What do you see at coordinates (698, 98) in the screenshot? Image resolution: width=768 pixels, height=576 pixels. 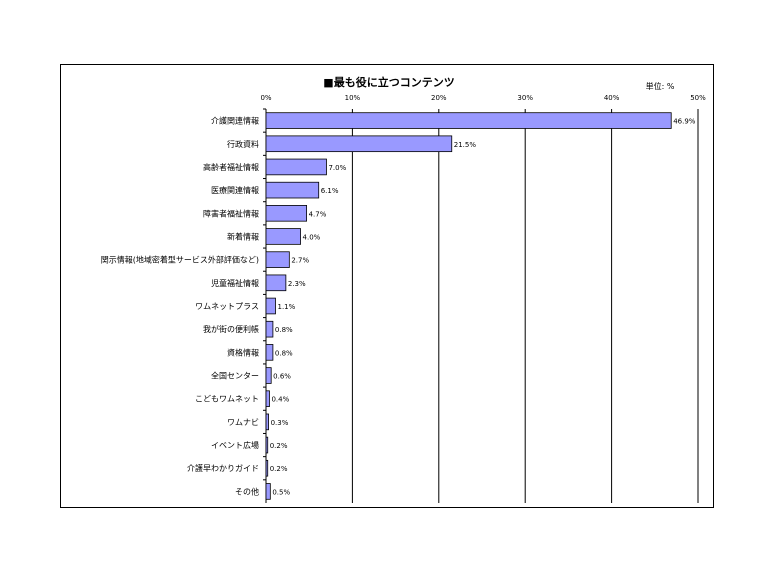 I see `x-tick-label: 50%` at bounding box center [698, 98].